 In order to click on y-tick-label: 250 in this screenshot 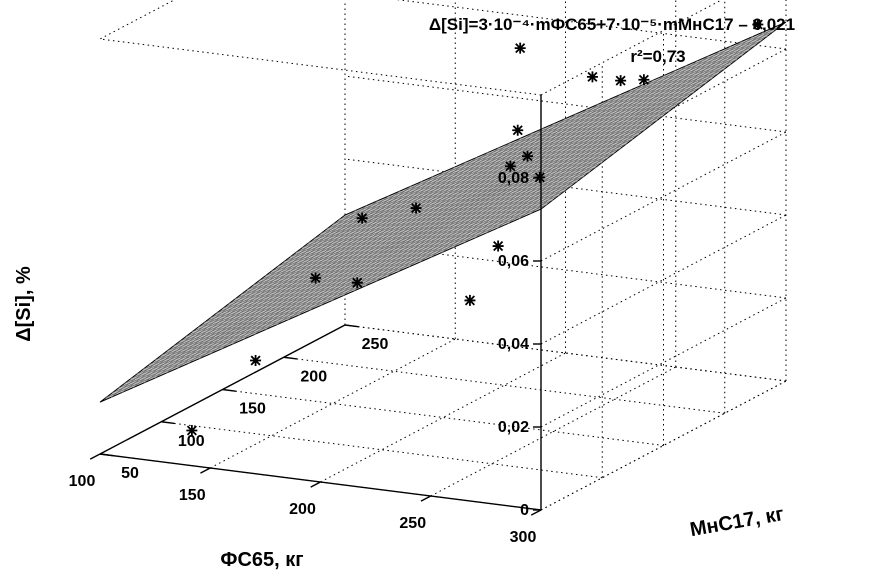, I will do `click(375, 344)`.